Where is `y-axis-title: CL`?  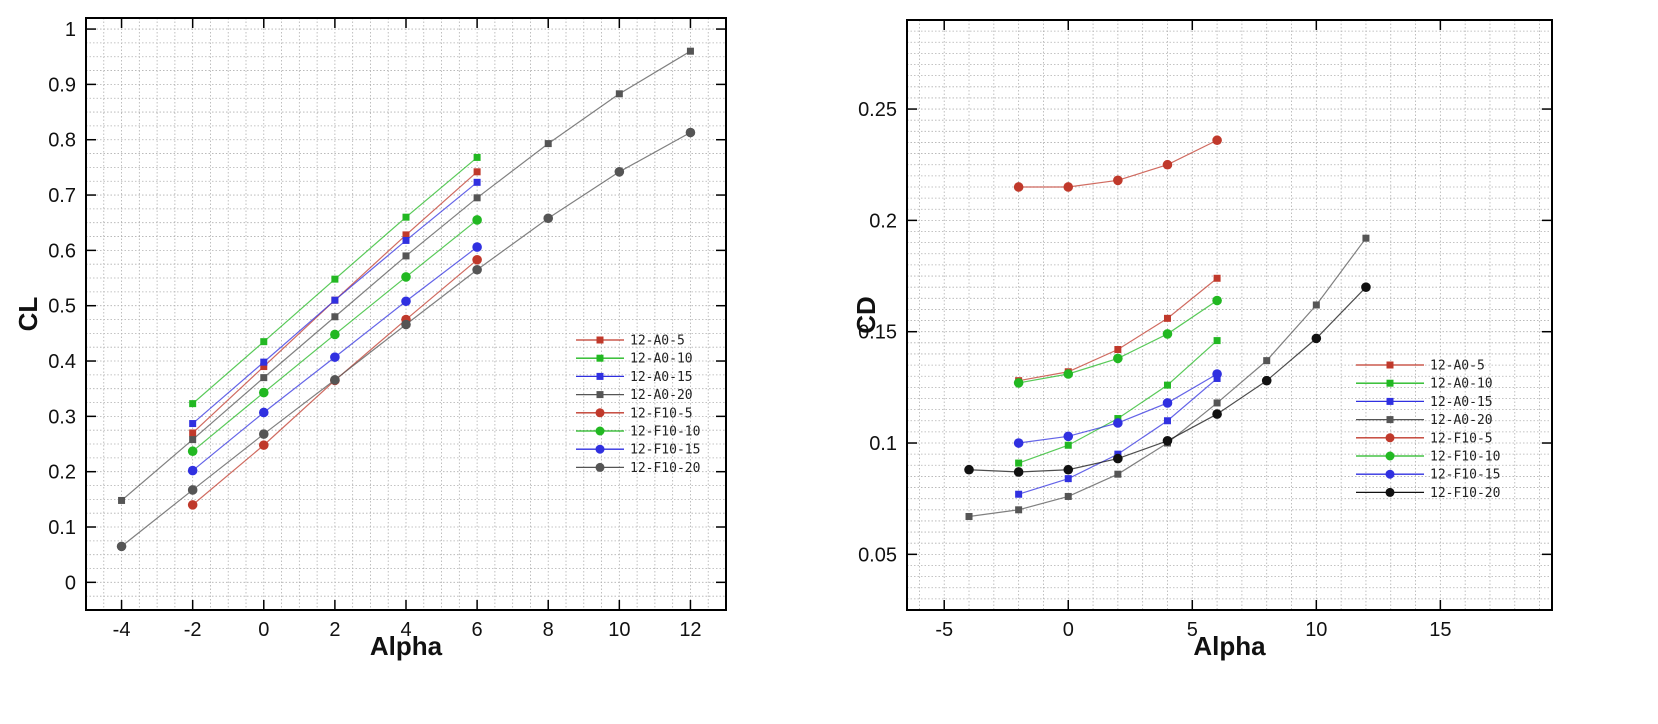
y-axis-title: CL is located at coordinates (28, 314).